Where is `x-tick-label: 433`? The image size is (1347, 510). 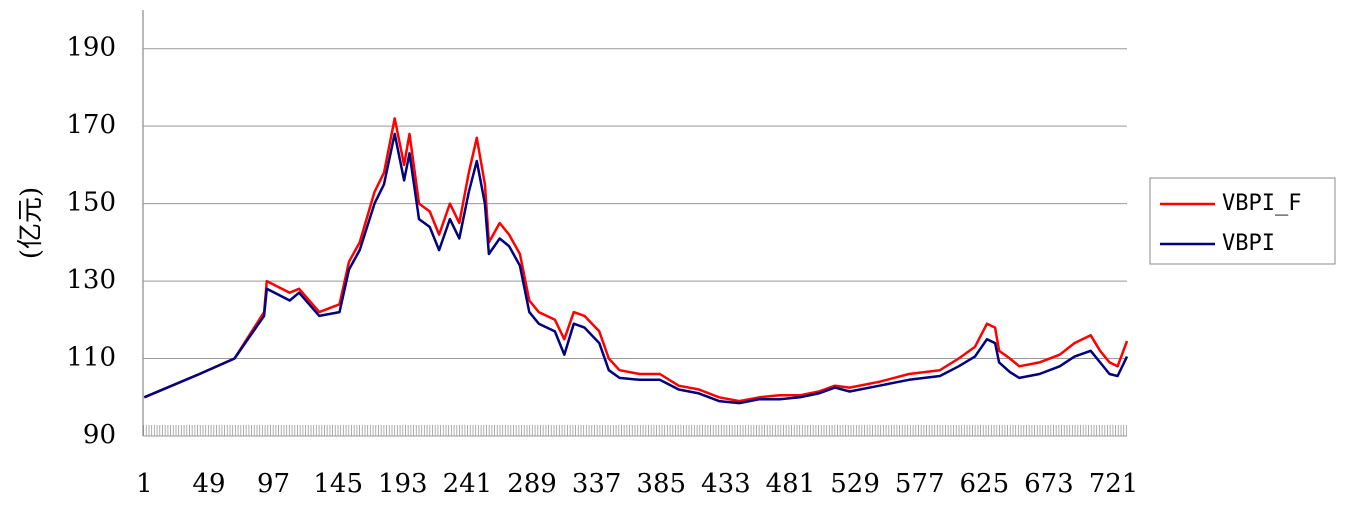
x-tick-label: 433 is located at coordinates (726, 484).